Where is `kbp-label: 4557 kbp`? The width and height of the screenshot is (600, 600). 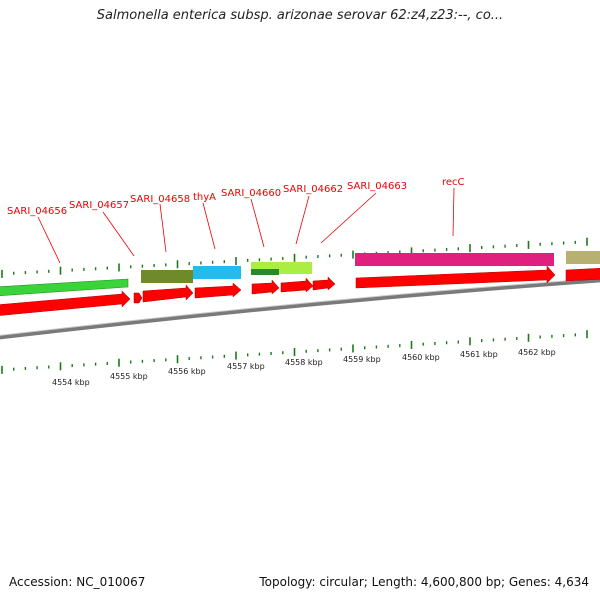
kbp-label: 4557 kbp is located at coordinates (246, 366).